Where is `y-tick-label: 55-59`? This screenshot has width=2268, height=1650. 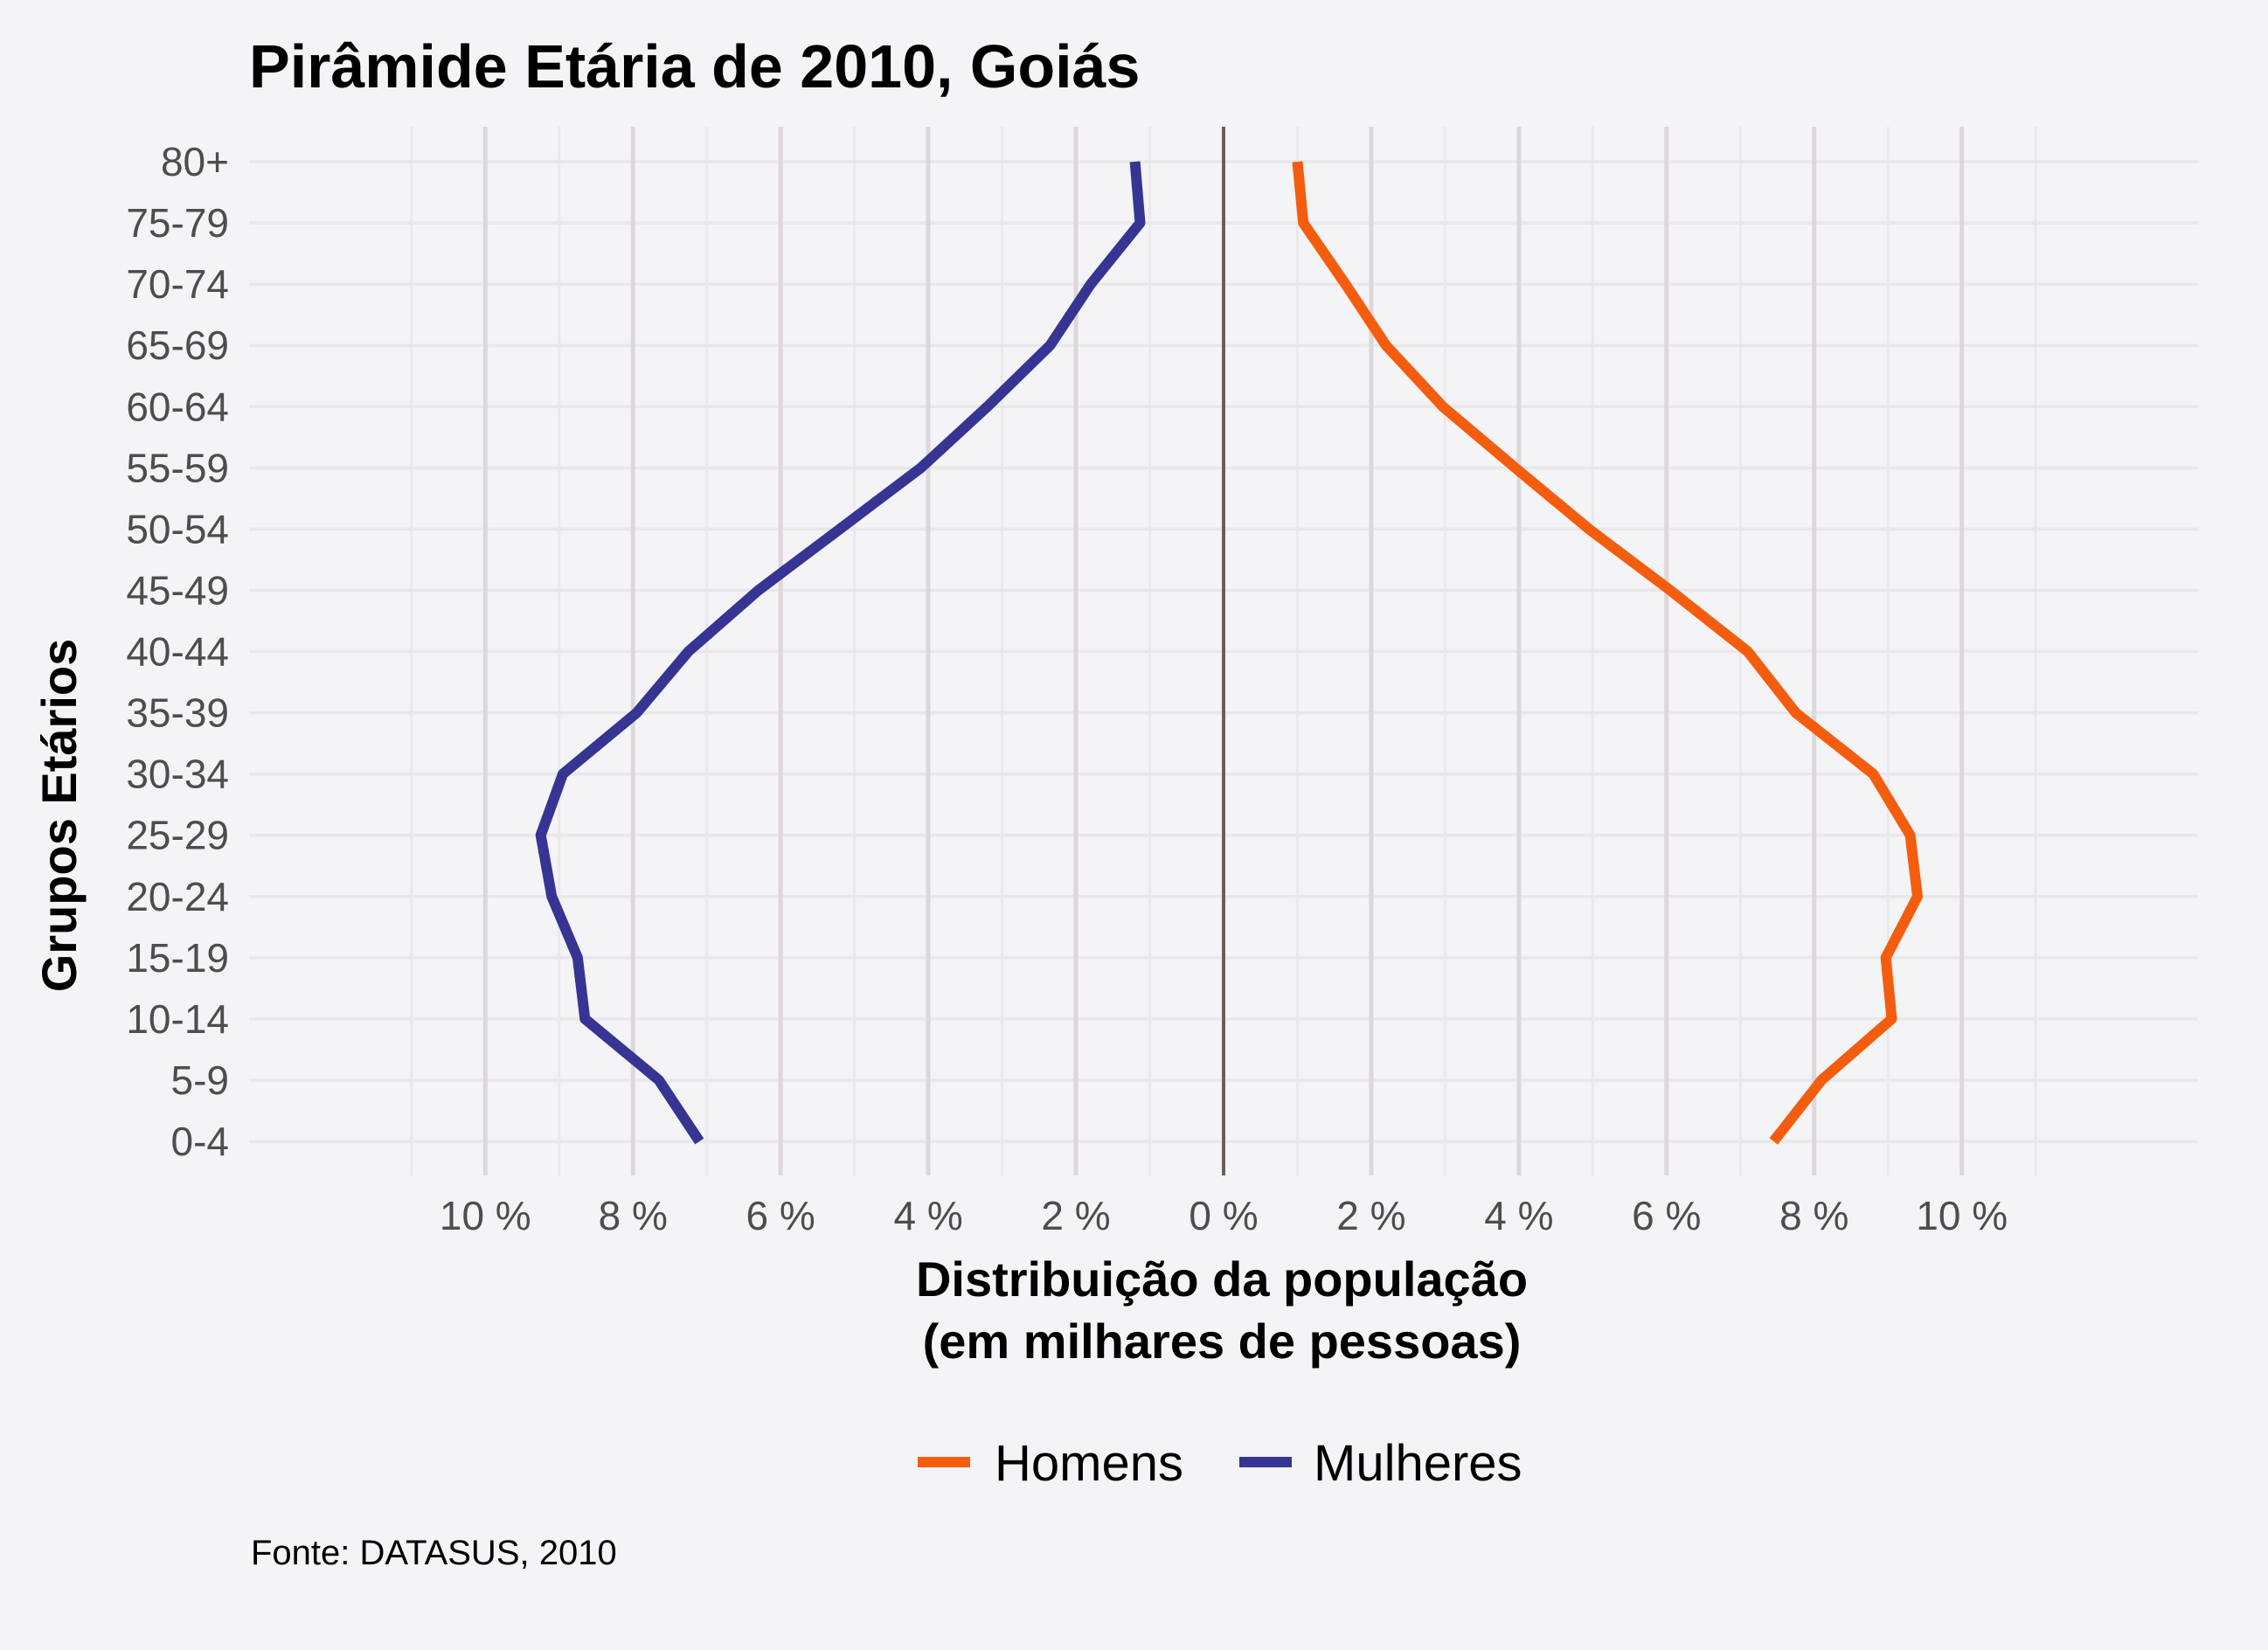 y-tick-label: 55-59 is located at coordinates (177, 467).